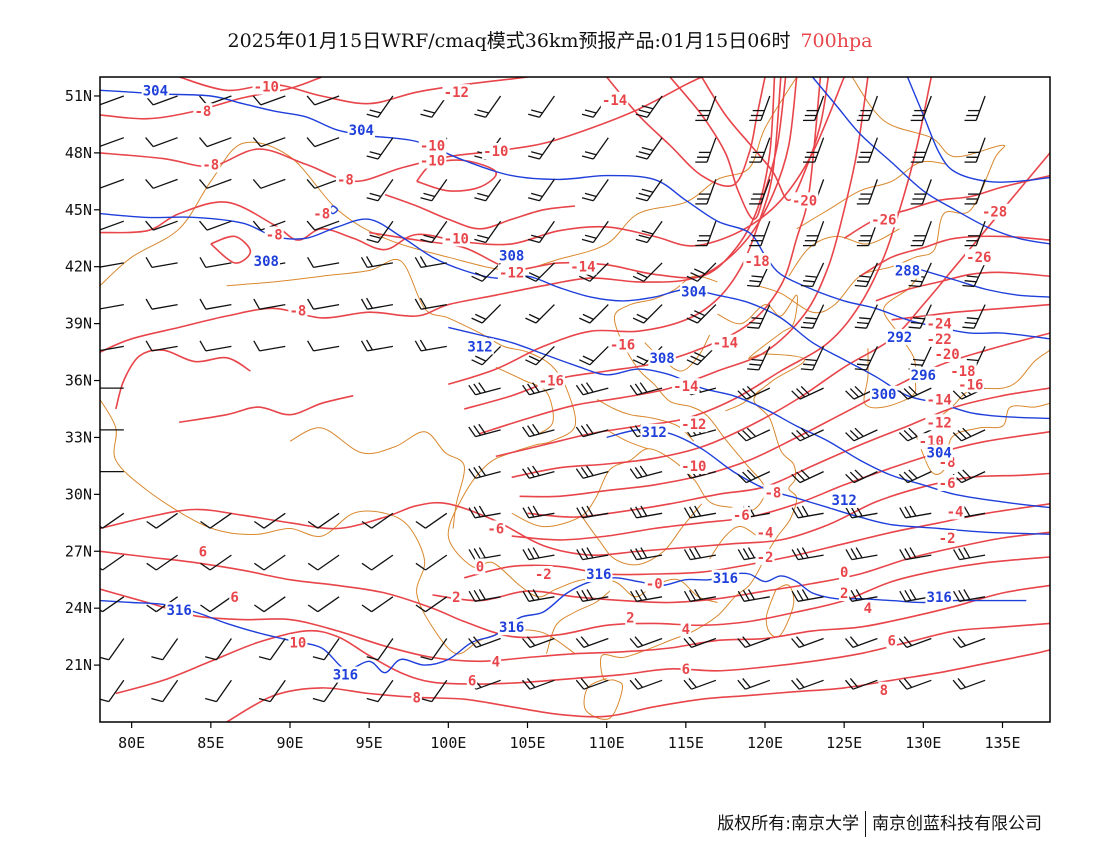 The width and height of the screenshot is (1100, 850). I want to click on temperature-label: -12, so click(693, 425).